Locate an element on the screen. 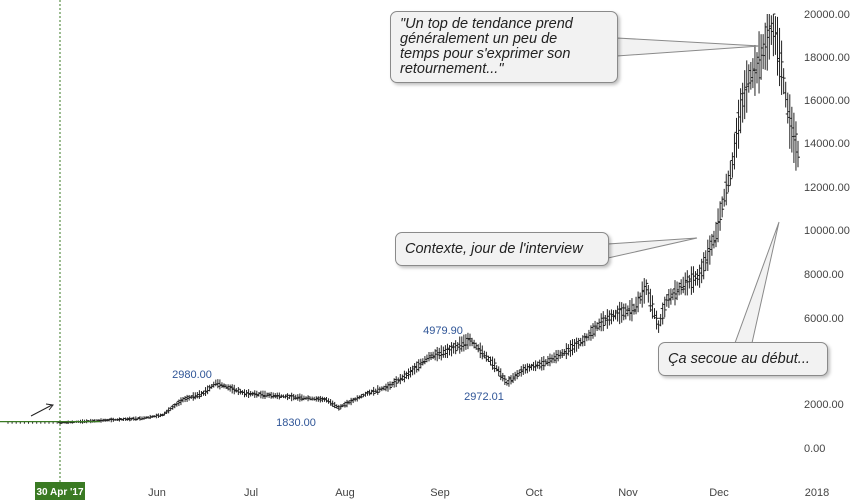 This screenshot has height=500, width=850. x-tick-label: Jun is located at coordinates (157, 493).